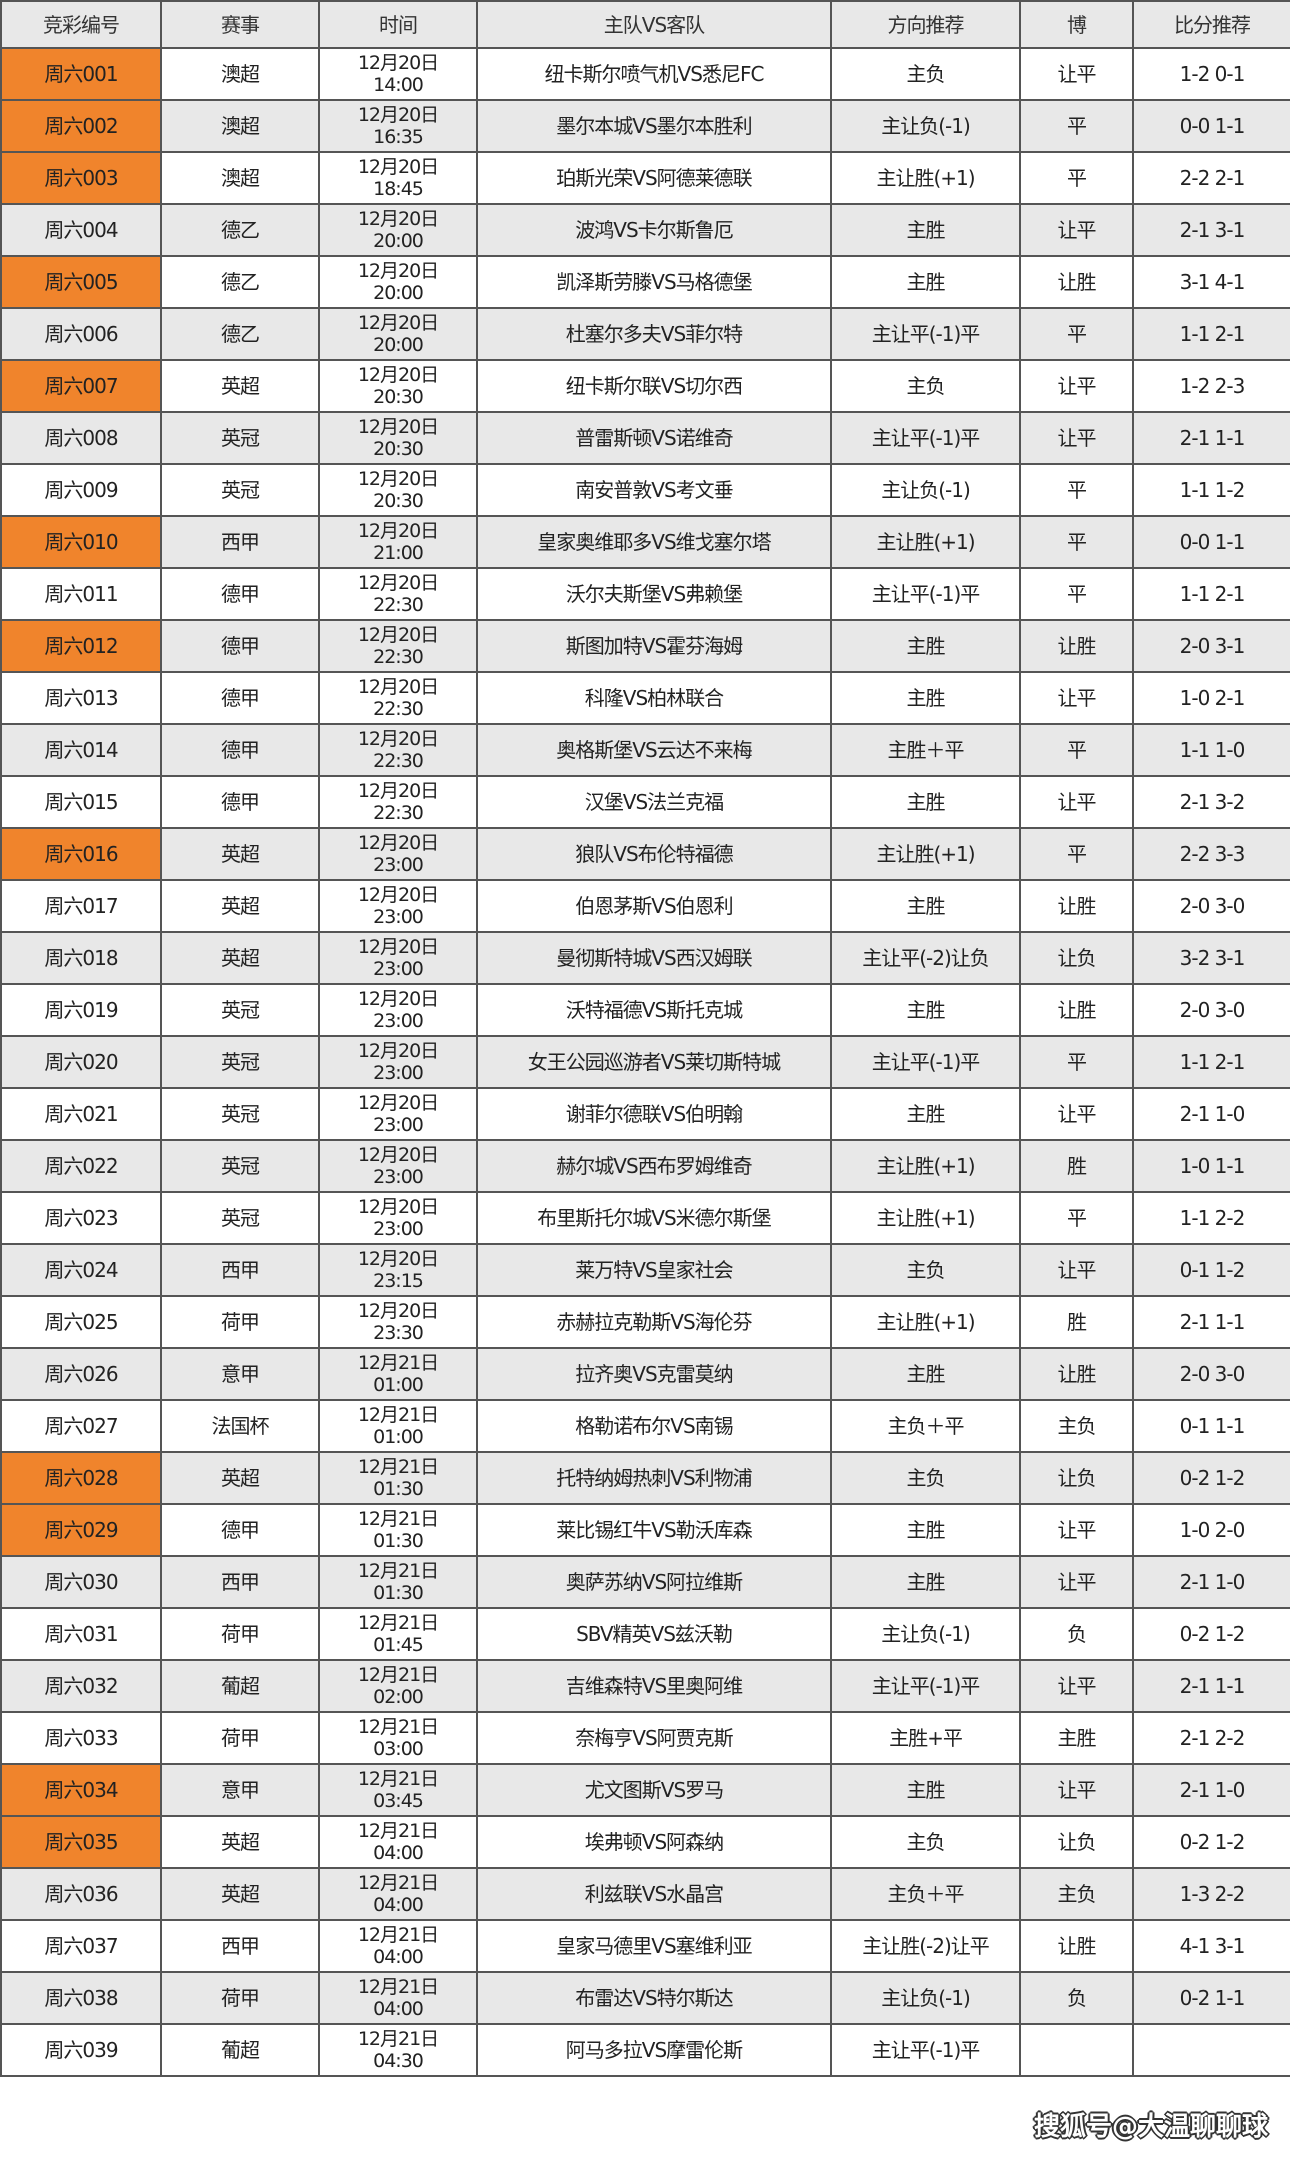  Describe the element at coordinates (1076, 24) in the screenshot. I see `header-bo: 博` at that location.